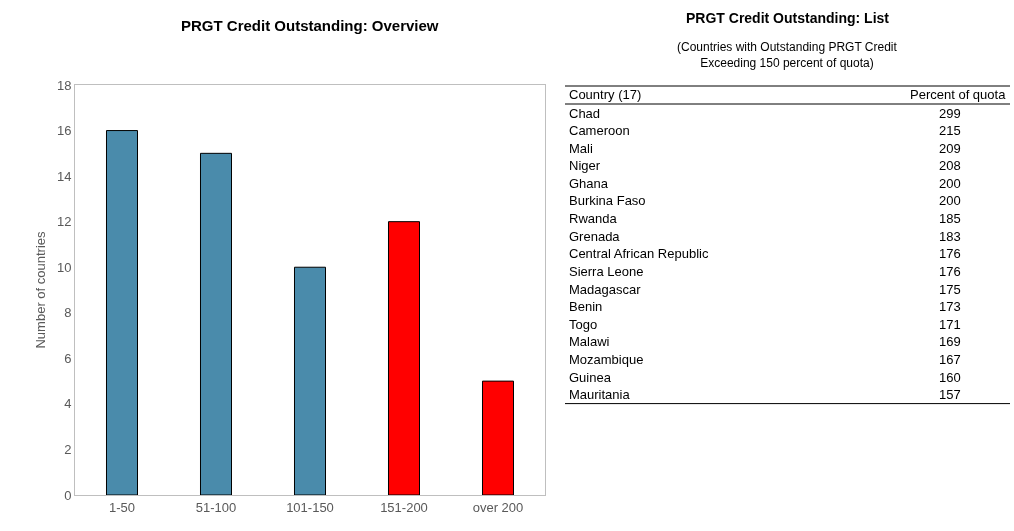 This screenshot has height=531, width=1014. Describe the element at coordinates (605, 94) in the screenshot. I see `text: Country (17)` at that location.